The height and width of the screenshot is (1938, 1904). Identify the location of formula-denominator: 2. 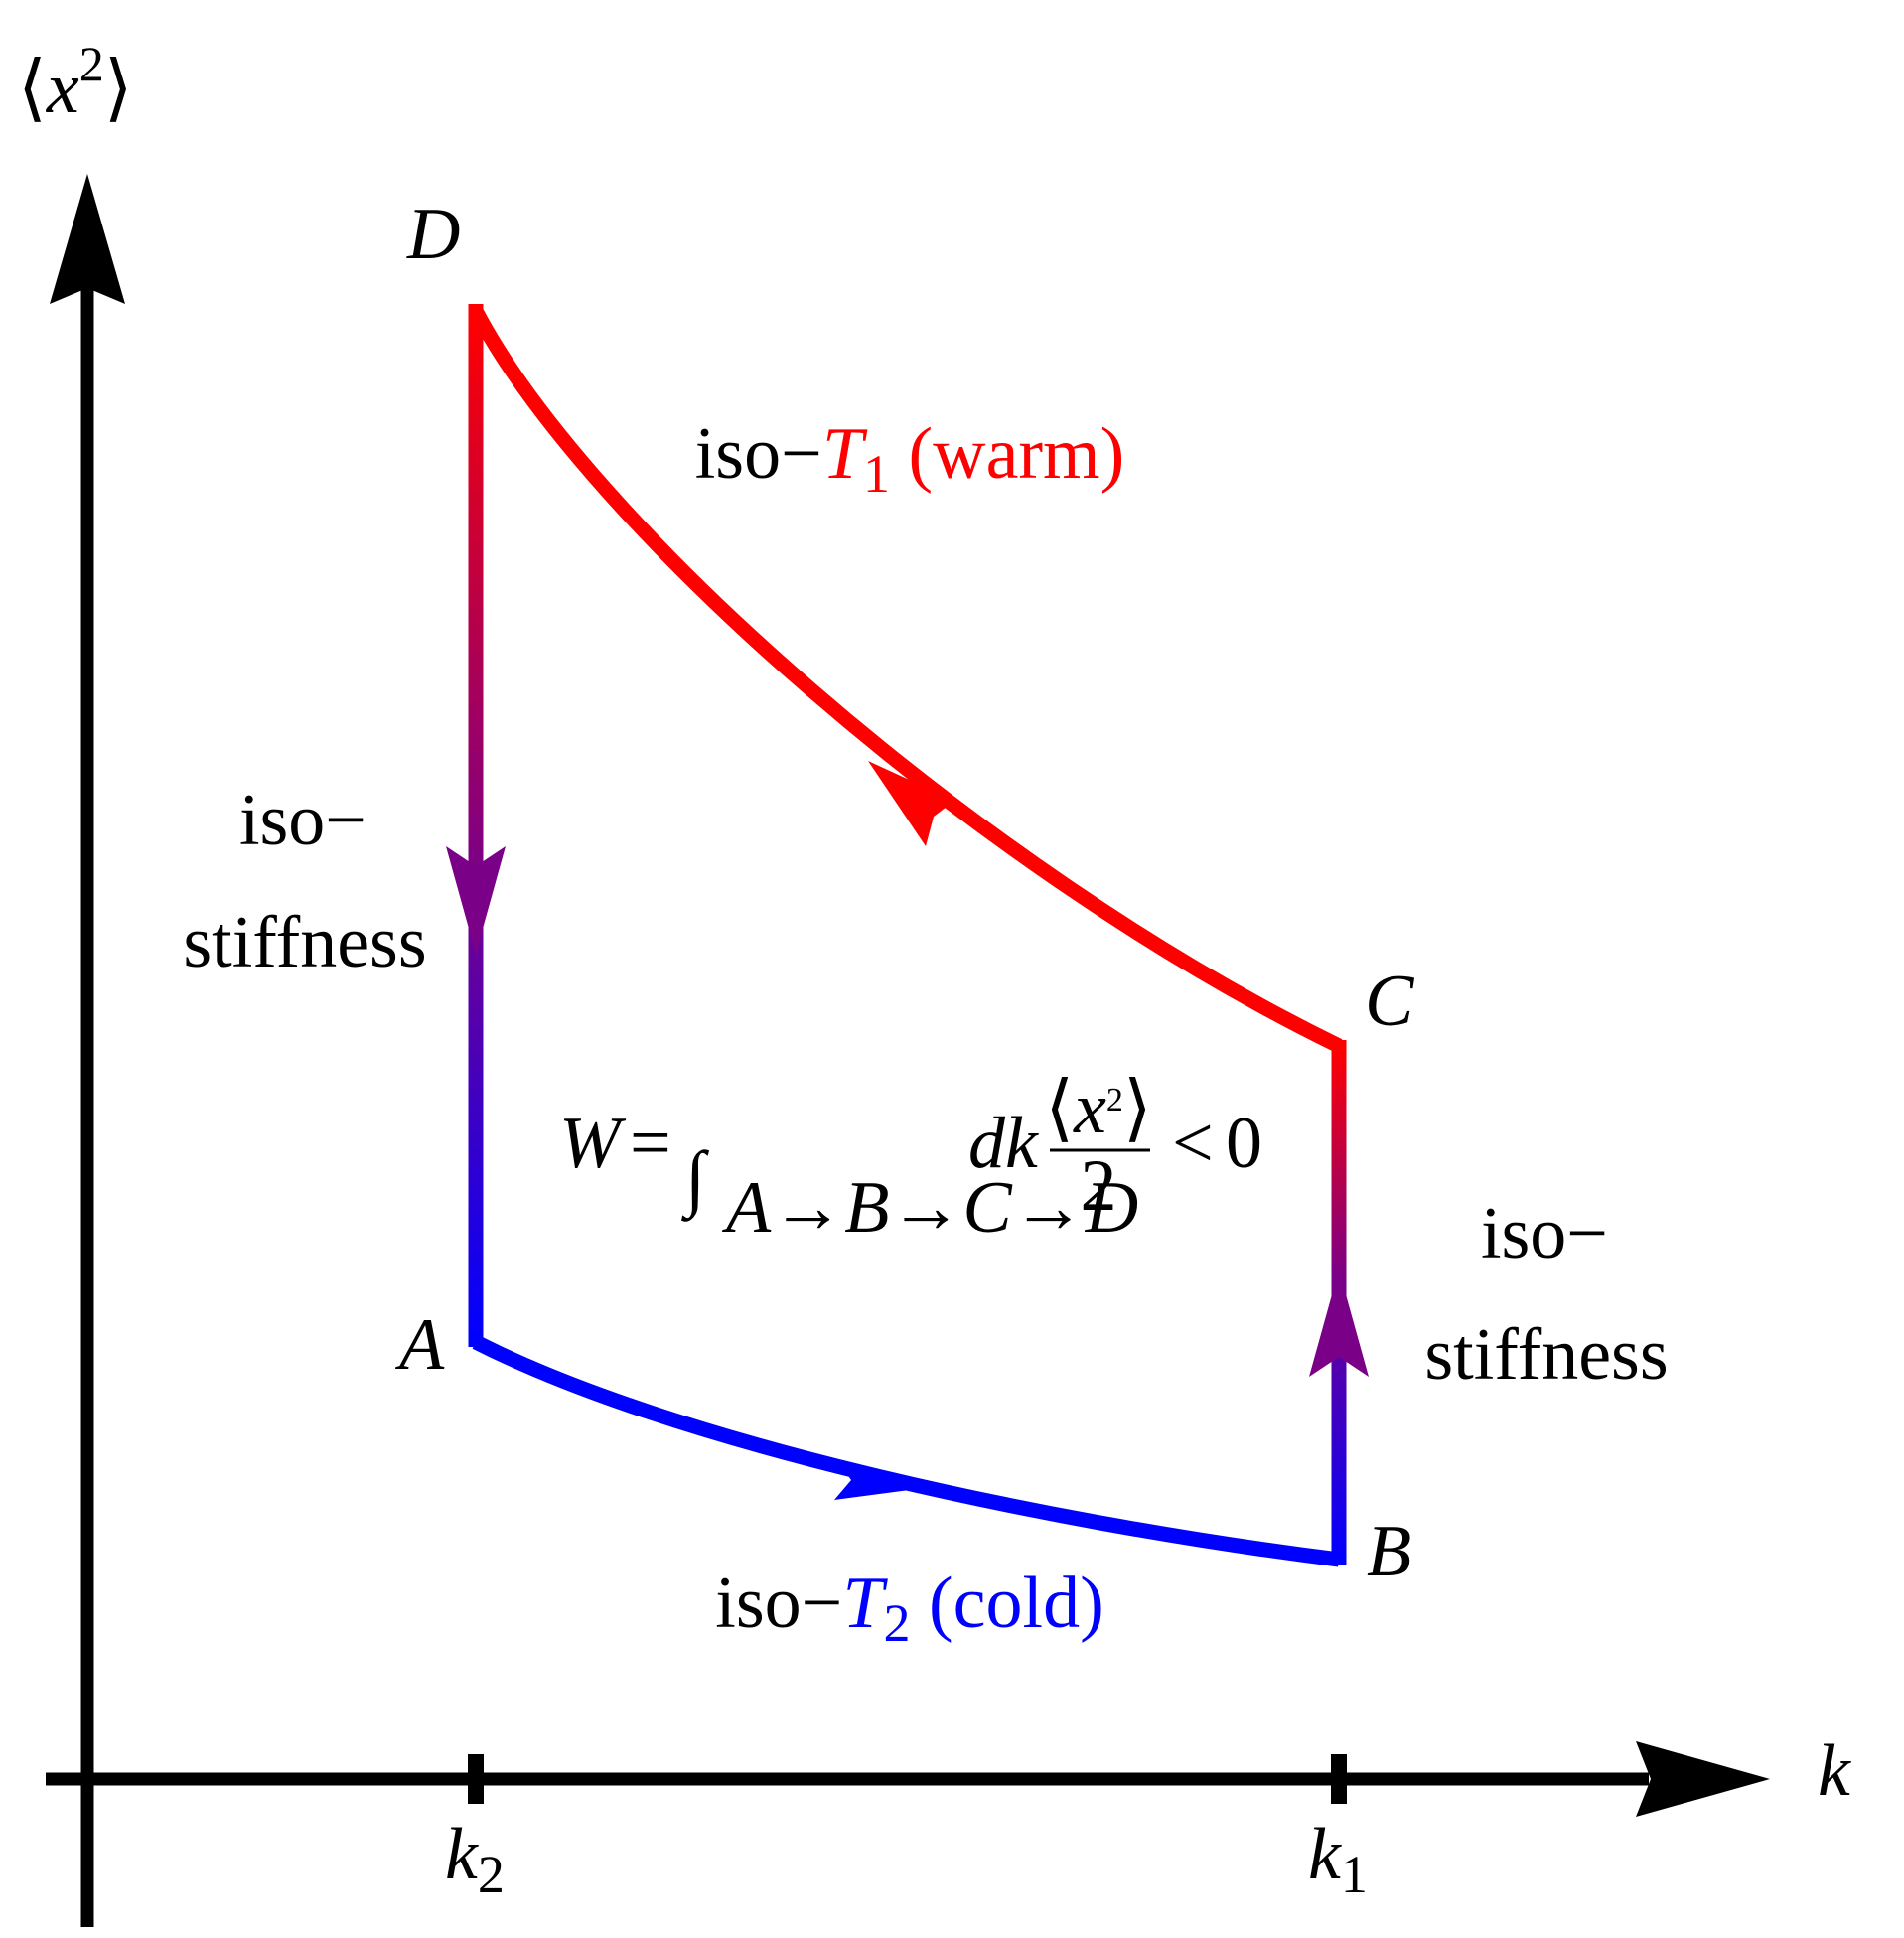
(1099, 1186).